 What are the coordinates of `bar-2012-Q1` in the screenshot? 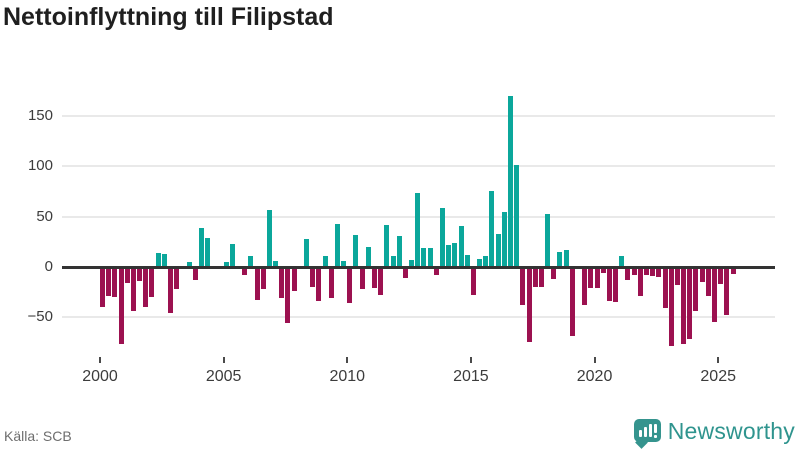 It's located at (399, 251).